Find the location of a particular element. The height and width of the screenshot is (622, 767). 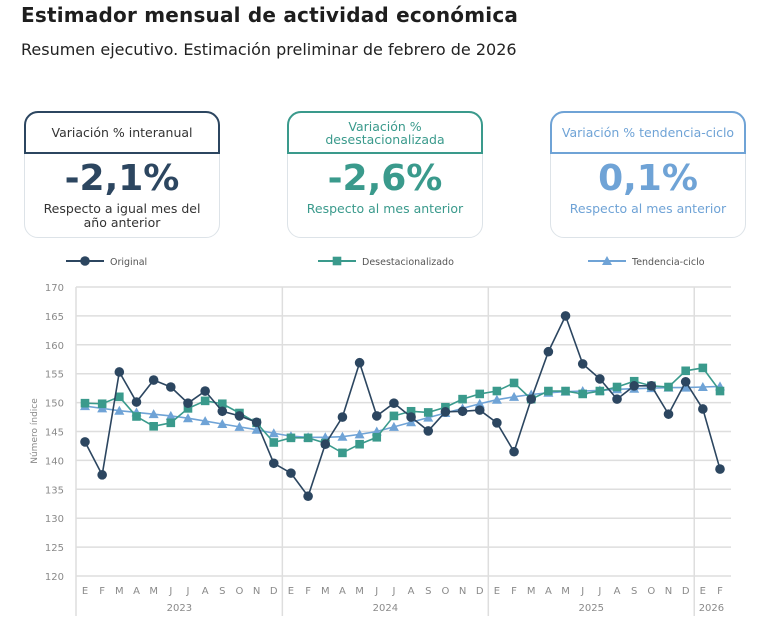

page-title: Estimador mensual de actividad económica is located at coordinates (270, 15).